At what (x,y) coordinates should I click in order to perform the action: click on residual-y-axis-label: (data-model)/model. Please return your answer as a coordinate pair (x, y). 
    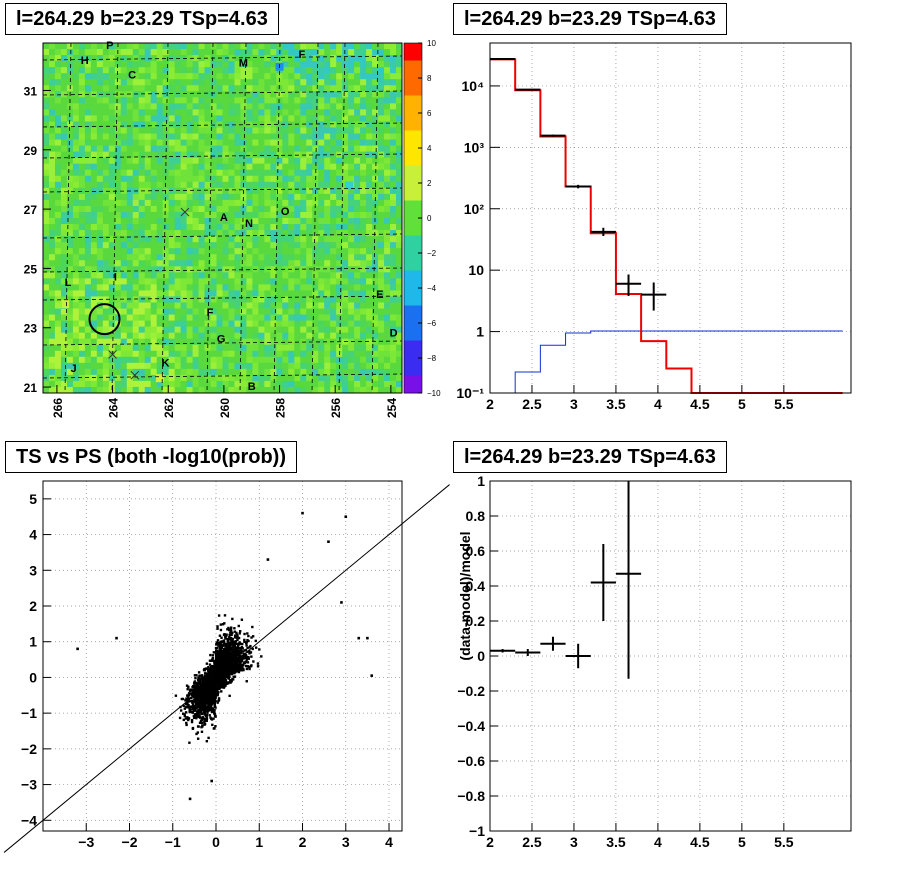
    Looking at the image, I should click on (465, 595).